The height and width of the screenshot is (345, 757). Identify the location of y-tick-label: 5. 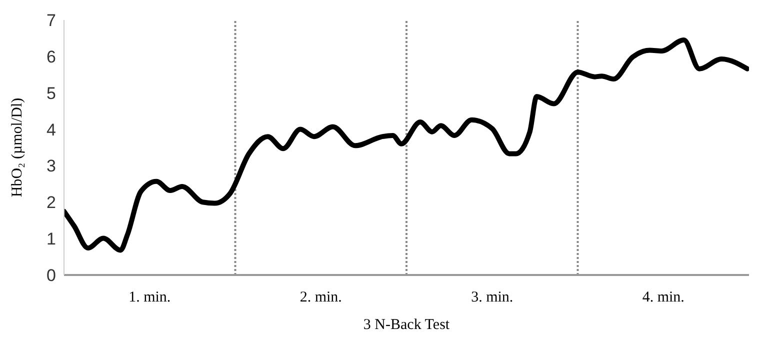
(51, 93).